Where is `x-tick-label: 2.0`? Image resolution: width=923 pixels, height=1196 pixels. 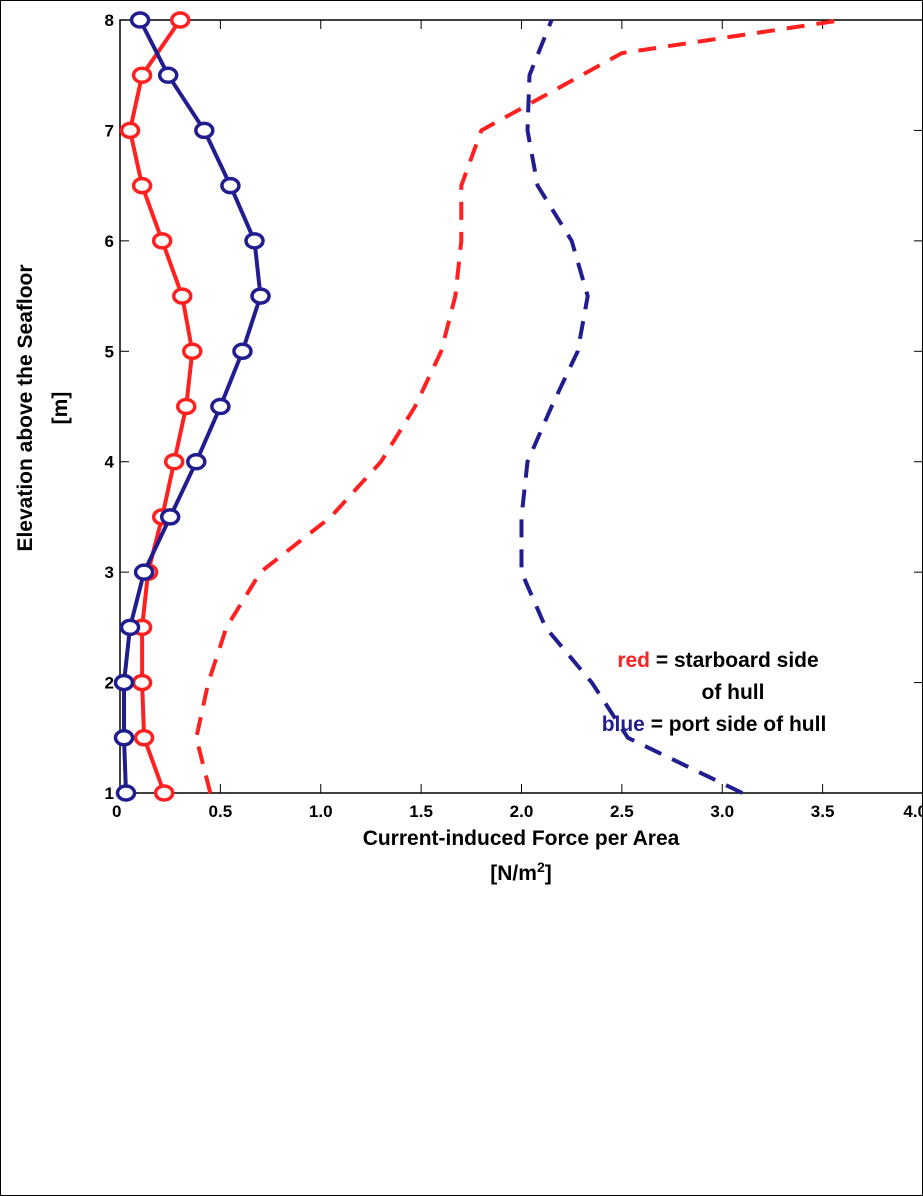
x-tick-label: 2.0 is located at coordinates (522, 811).